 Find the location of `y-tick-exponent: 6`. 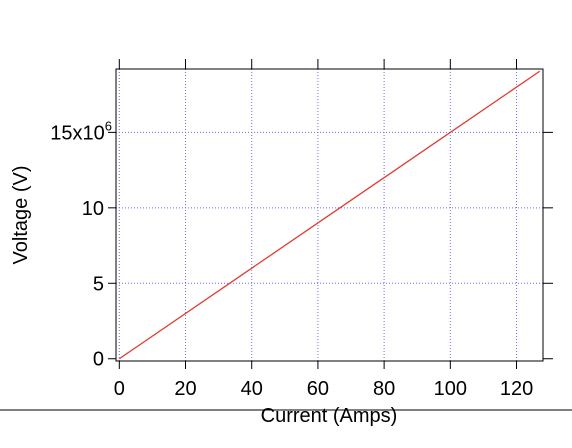

y-tick-exponent: 6 is located at coordinates (108, 125).